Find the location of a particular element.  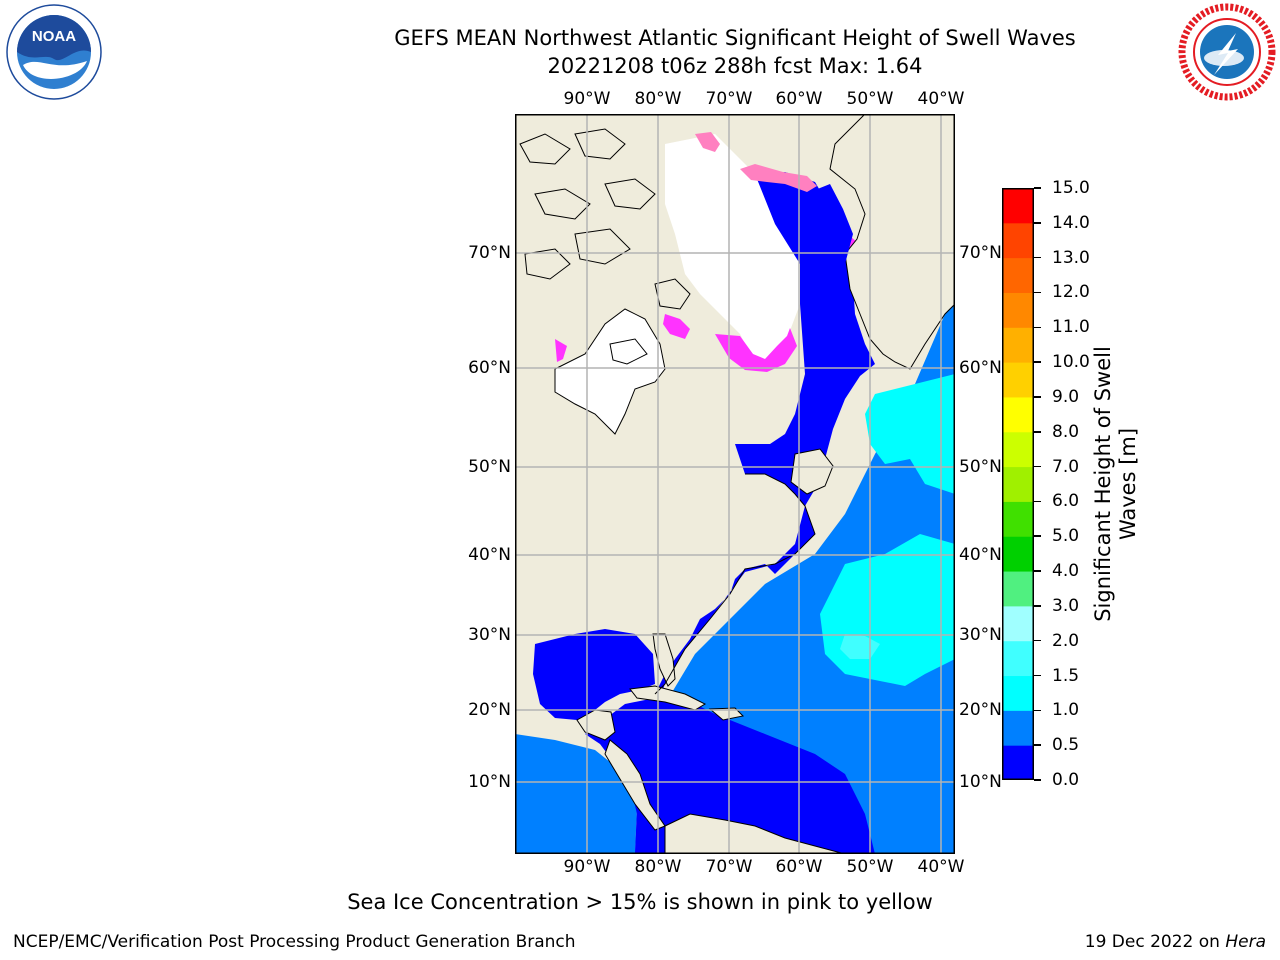

svg-text: NOAA is located at coordinates (54, 36).